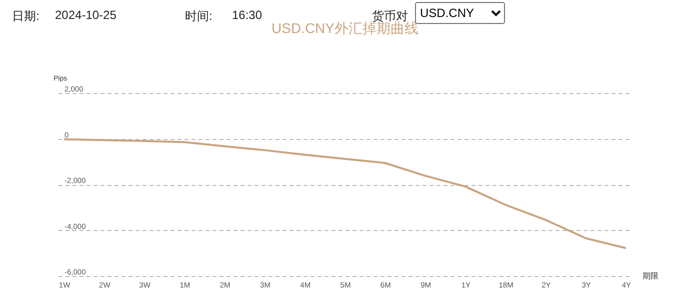 This screenshot has width=683, height=301. Describe the element at coordinates (198, 16) in the screenshot. I see `text: 时间:` at that location.